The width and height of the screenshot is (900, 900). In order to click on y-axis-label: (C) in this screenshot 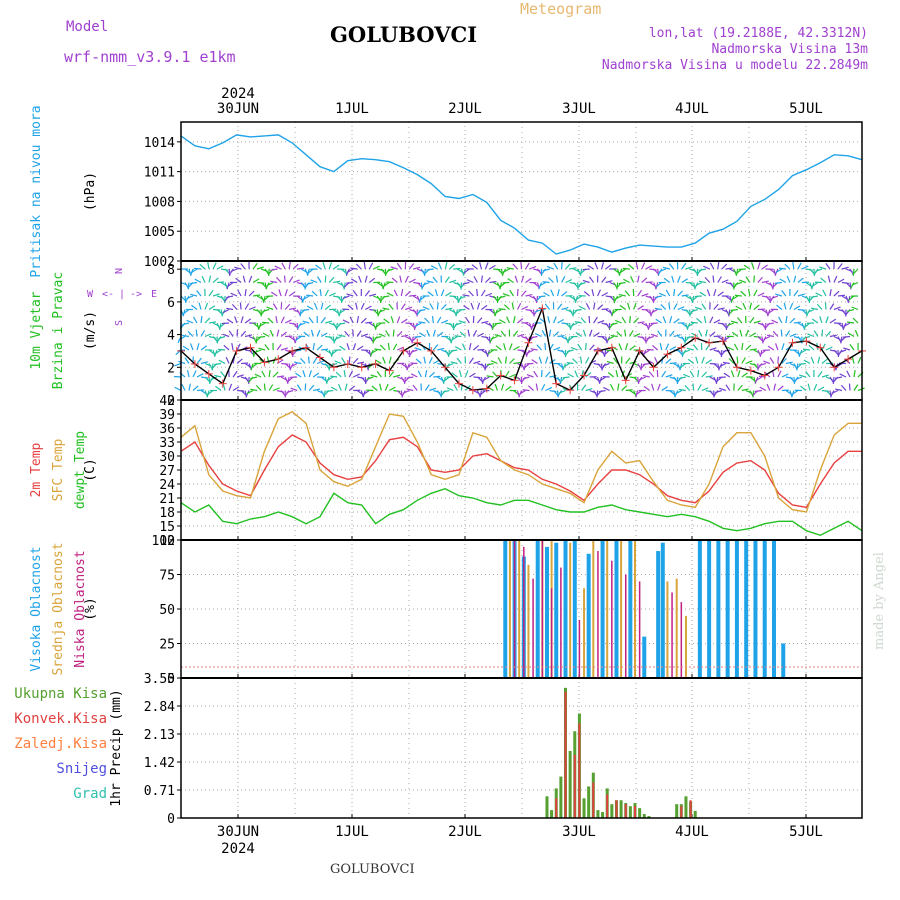, I will do `click(90, 469)`.